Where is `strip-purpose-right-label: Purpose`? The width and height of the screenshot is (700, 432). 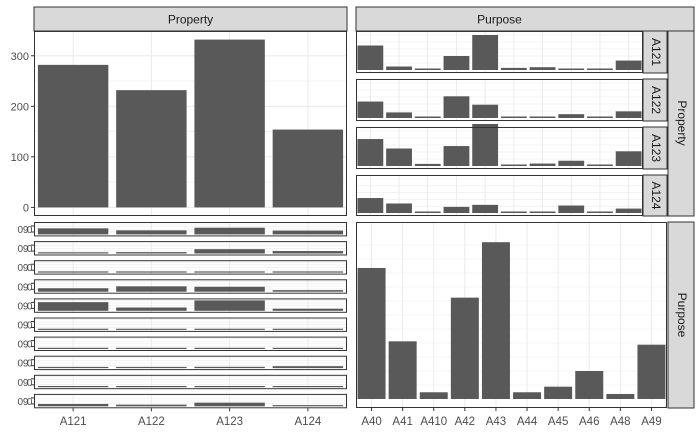 strip-purpose-right-label: Purpose is located at coordinates (682, 315).